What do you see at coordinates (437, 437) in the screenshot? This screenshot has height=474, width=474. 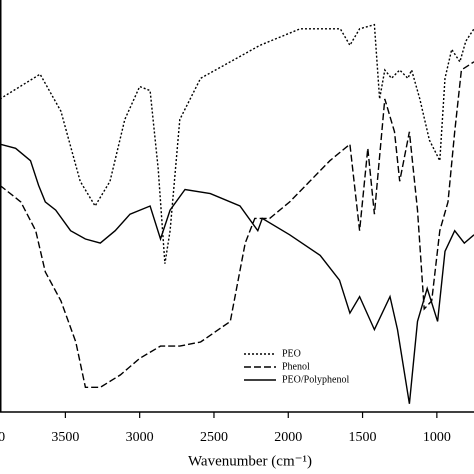 I see `x-tick-label: 1000` at bounding box center [437, 437].